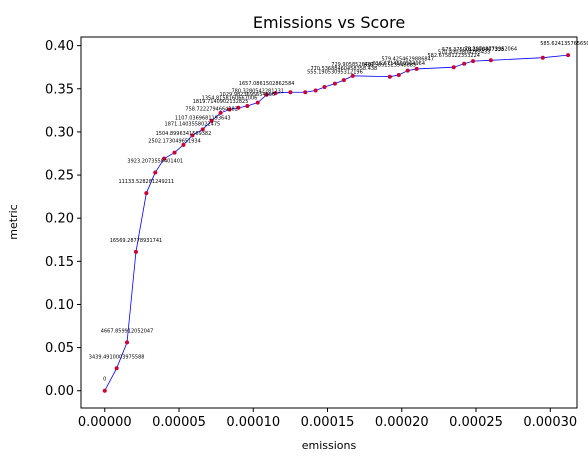 This screenshot has width=588, height=468. What do you see at coordinates (402, 422) in the screenshot?
I see `x-tick-label: 0.00020` at bounding box center [402, 422].